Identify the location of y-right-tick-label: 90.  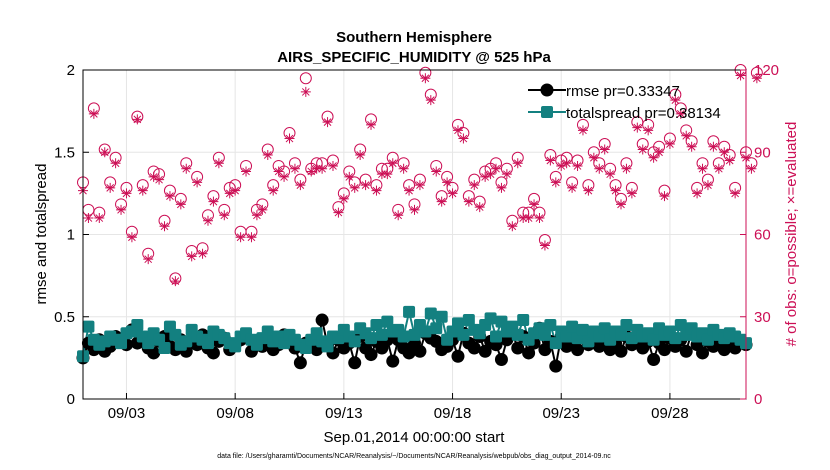
(762, 152).